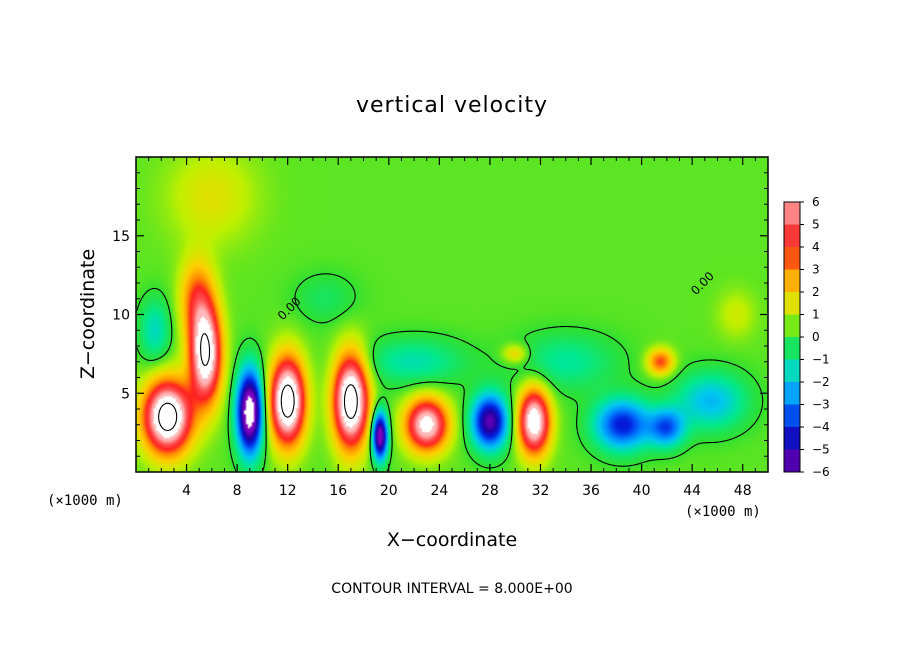 This screenshot has width=904, height=654. Describe the element at coordinates (642, 491) in the screenshot. I see `x-tick-label-40: 40` at that location.